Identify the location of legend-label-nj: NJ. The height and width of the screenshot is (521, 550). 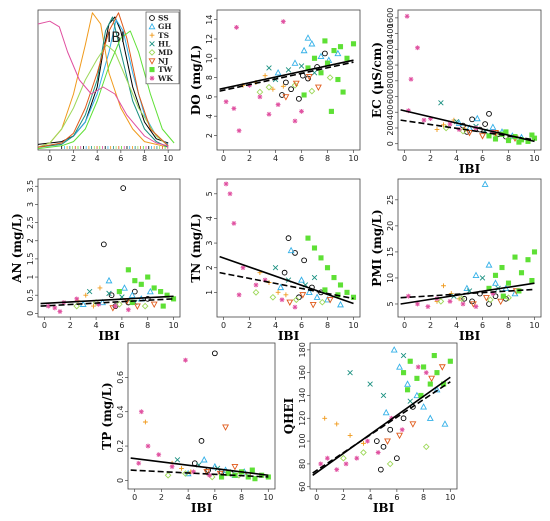
(163, 61).